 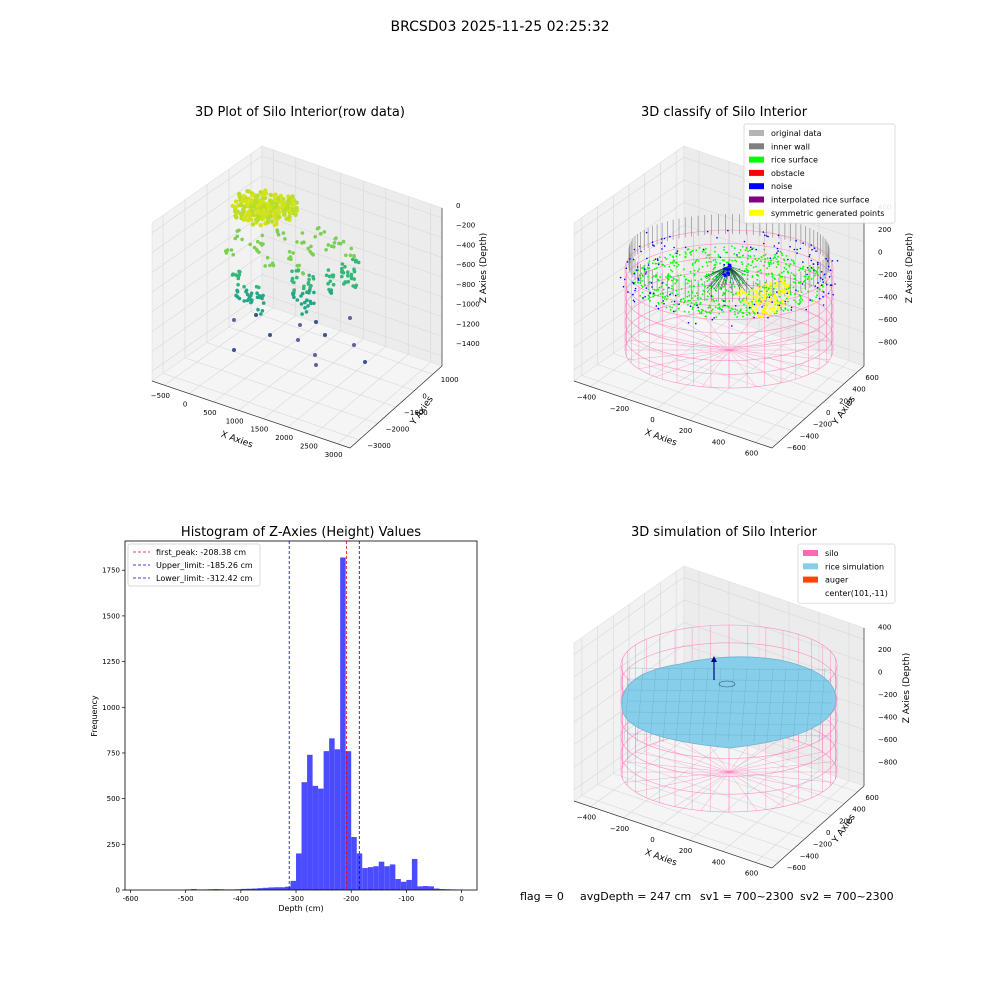 What do you see at coordinates (424, 397) in the screenshot?
I see `y-tick-label: 0` at bounding box center [424, 397].